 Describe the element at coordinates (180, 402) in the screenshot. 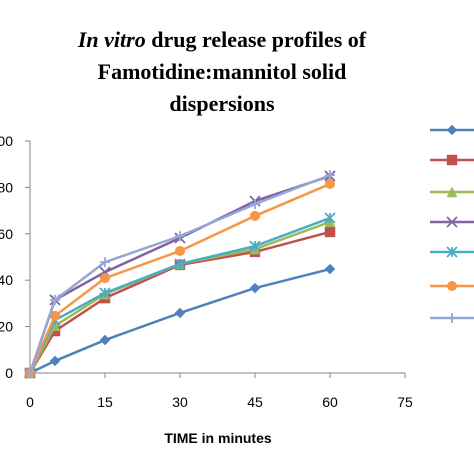

I see `x-tick-label: 30` at that location.